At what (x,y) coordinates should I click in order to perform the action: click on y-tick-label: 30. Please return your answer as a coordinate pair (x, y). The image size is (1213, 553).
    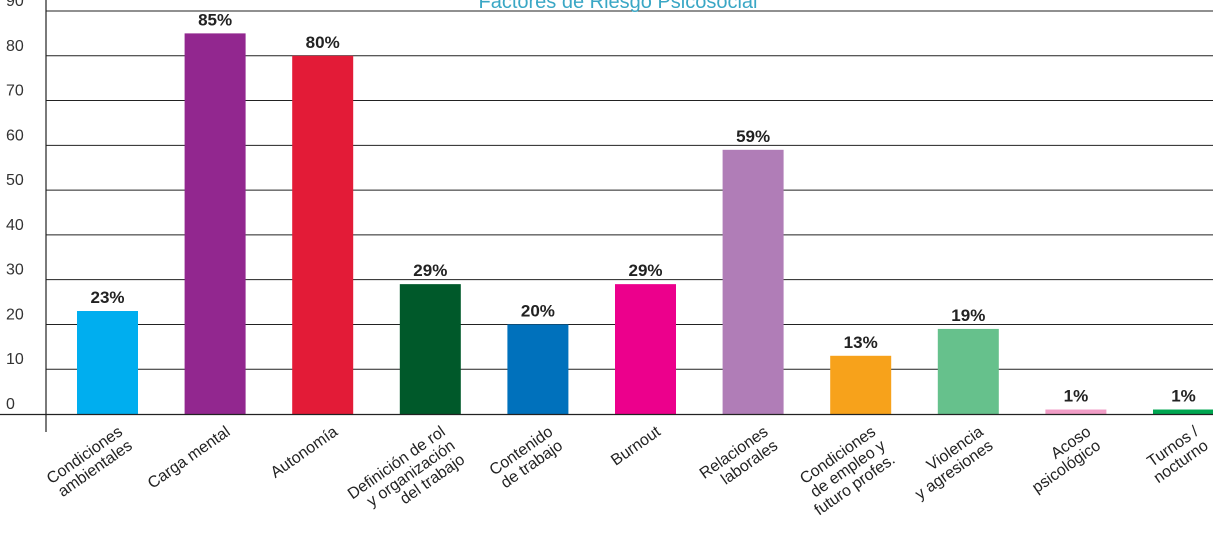
    Looking at the image, I should click on (15, 270).